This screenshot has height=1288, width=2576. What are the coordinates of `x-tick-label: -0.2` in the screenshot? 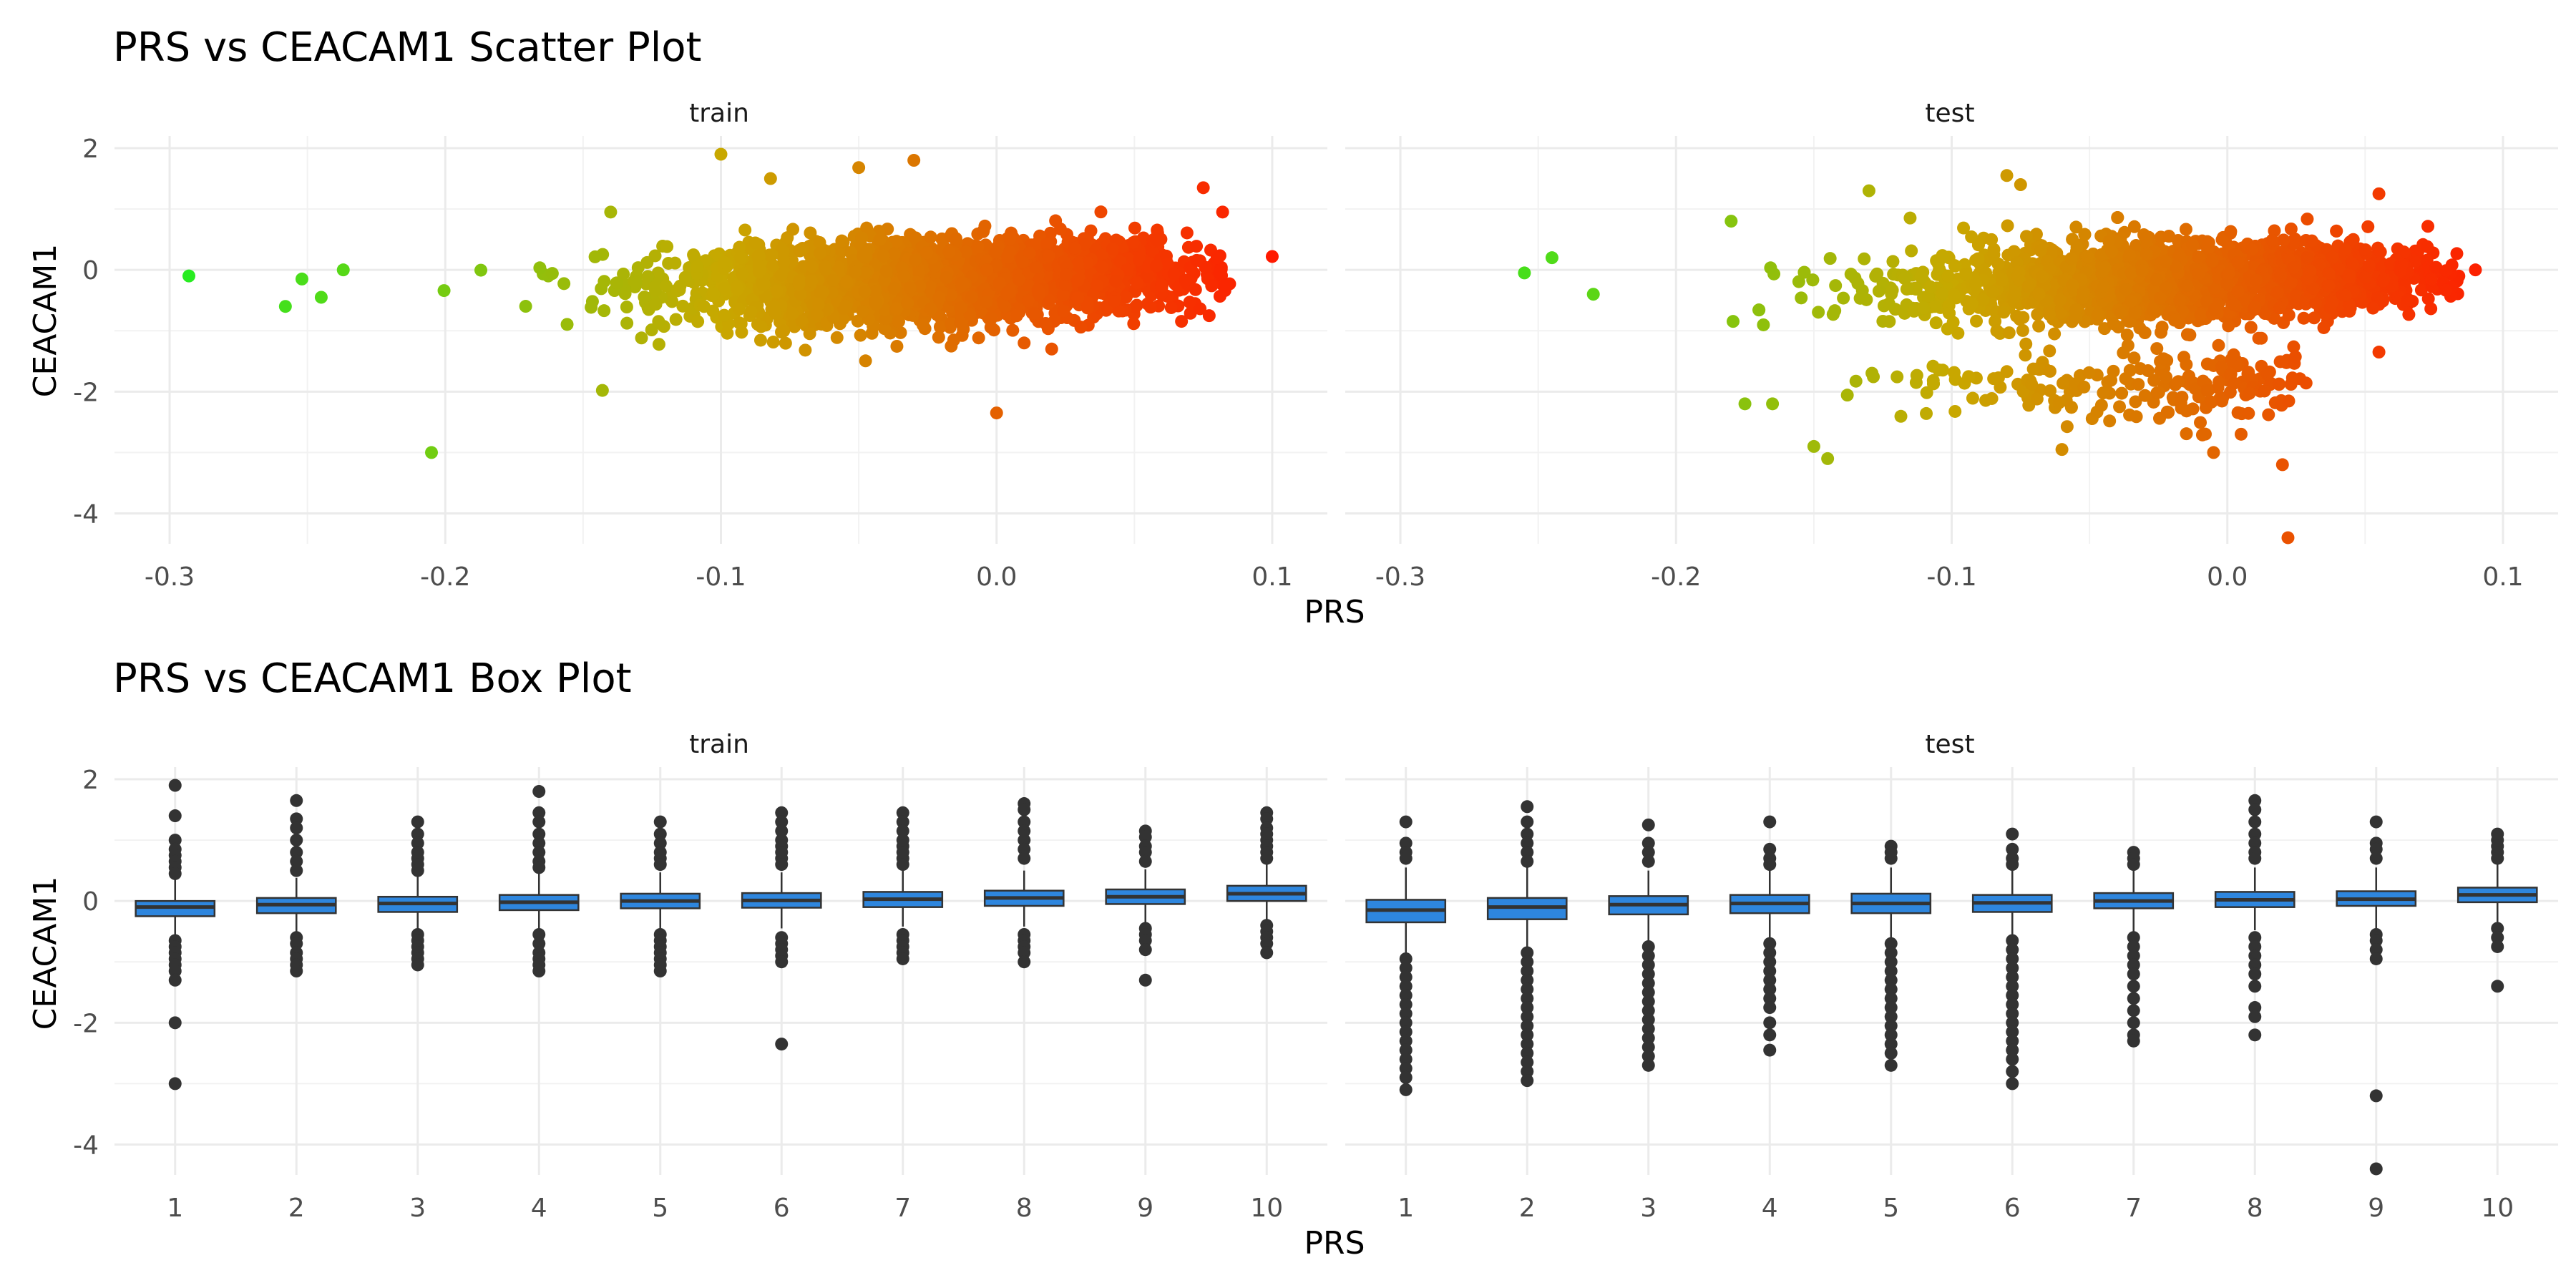 It's located at (1676, 577).